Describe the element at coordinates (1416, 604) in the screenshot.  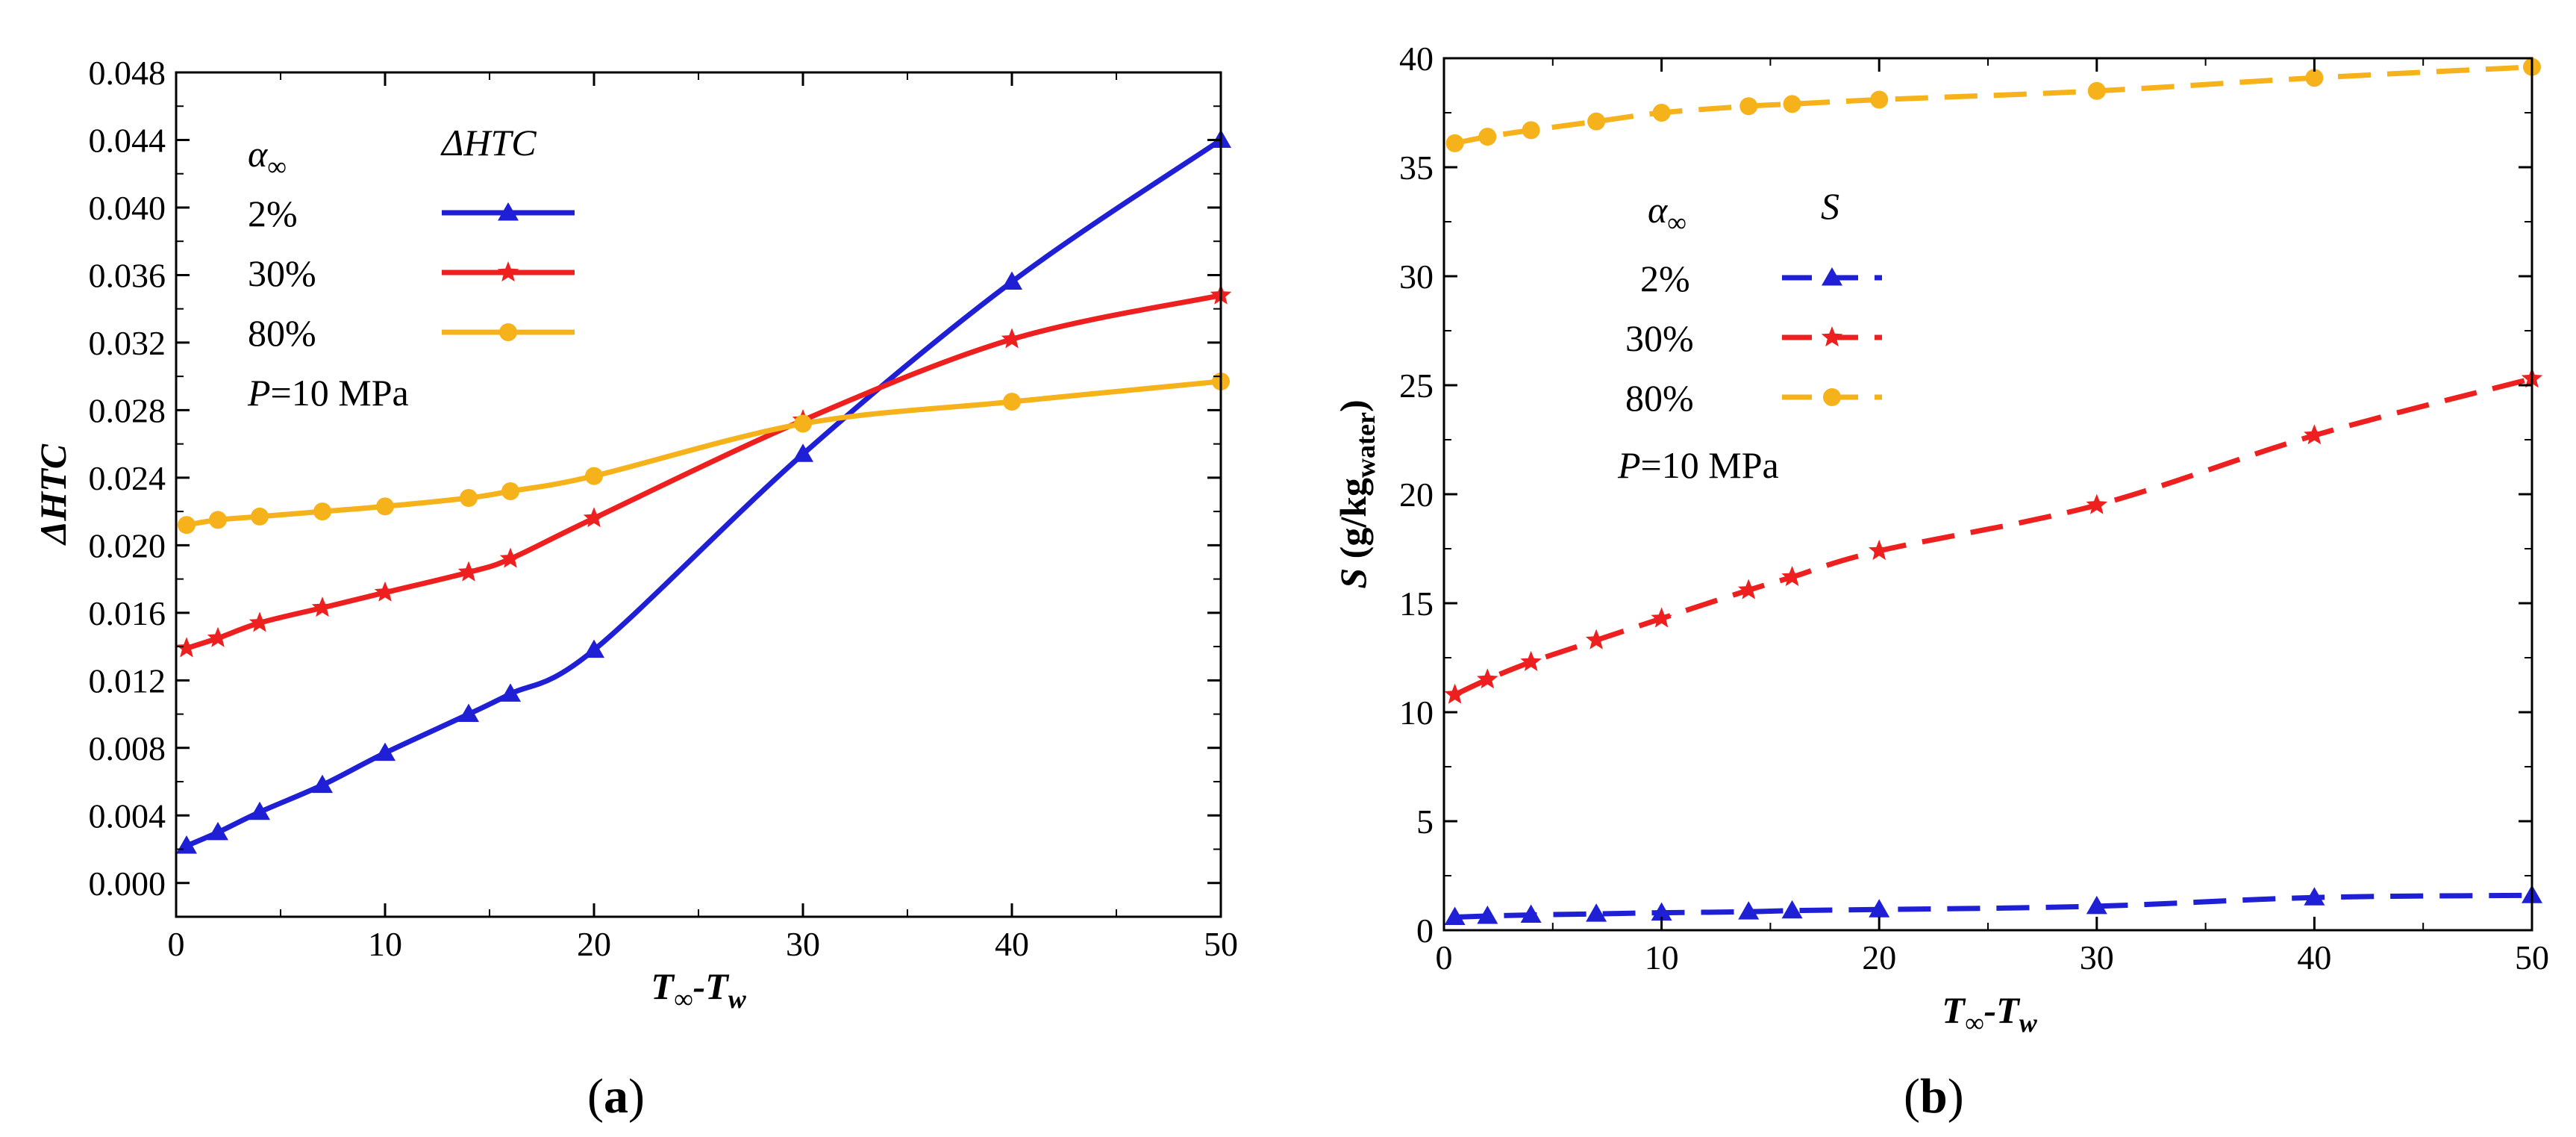
I see `panel-b-y-tick-label: 15` at that location.